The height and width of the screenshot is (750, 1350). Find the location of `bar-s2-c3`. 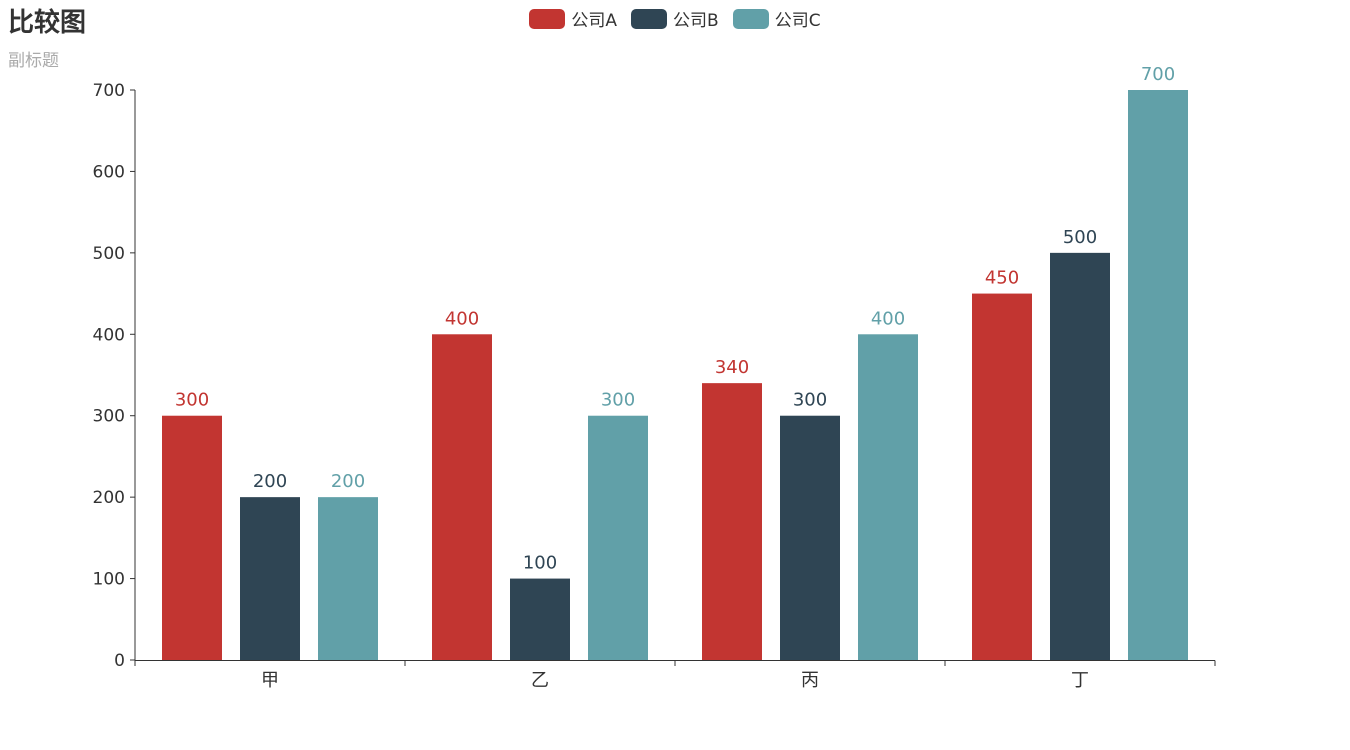

bar-s2-c3 is located at coordinates (1158, 375).